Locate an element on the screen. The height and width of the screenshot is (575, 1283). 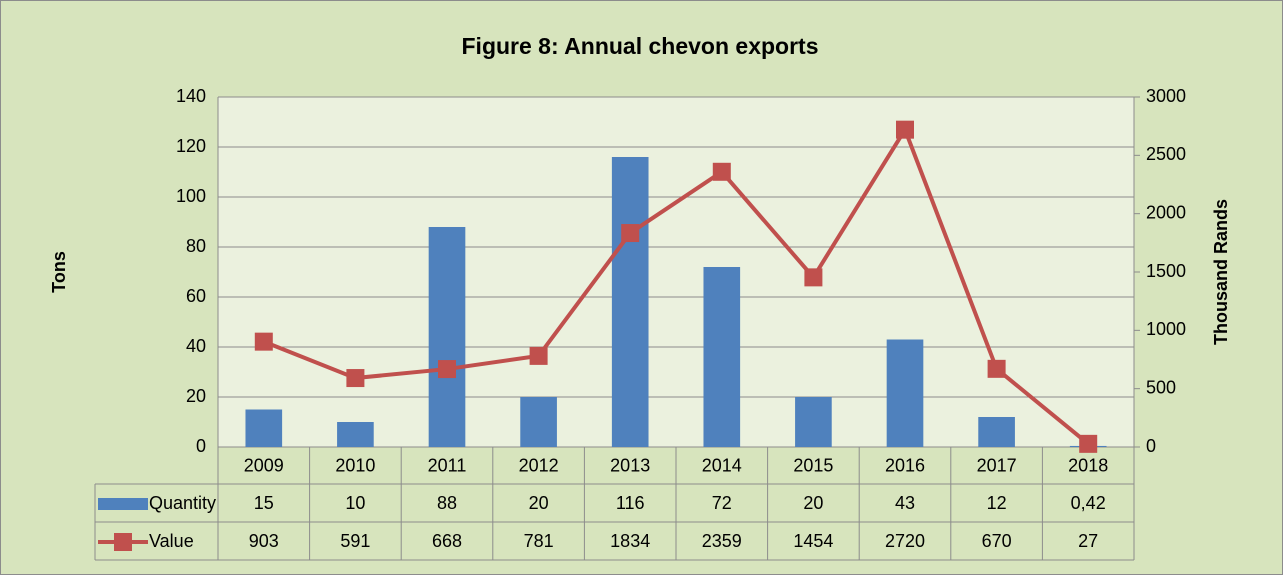
y2-axis-label: Thousand Rands is located at coordinates (1221, 272).